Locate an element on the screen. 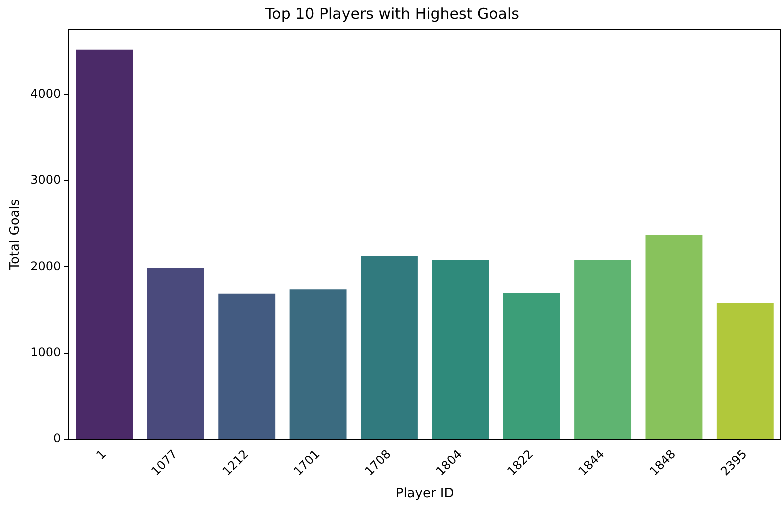 The width and height of the screenshot is (781, 510). y-tick-label: 1000 is located at coordinates (46, 353).